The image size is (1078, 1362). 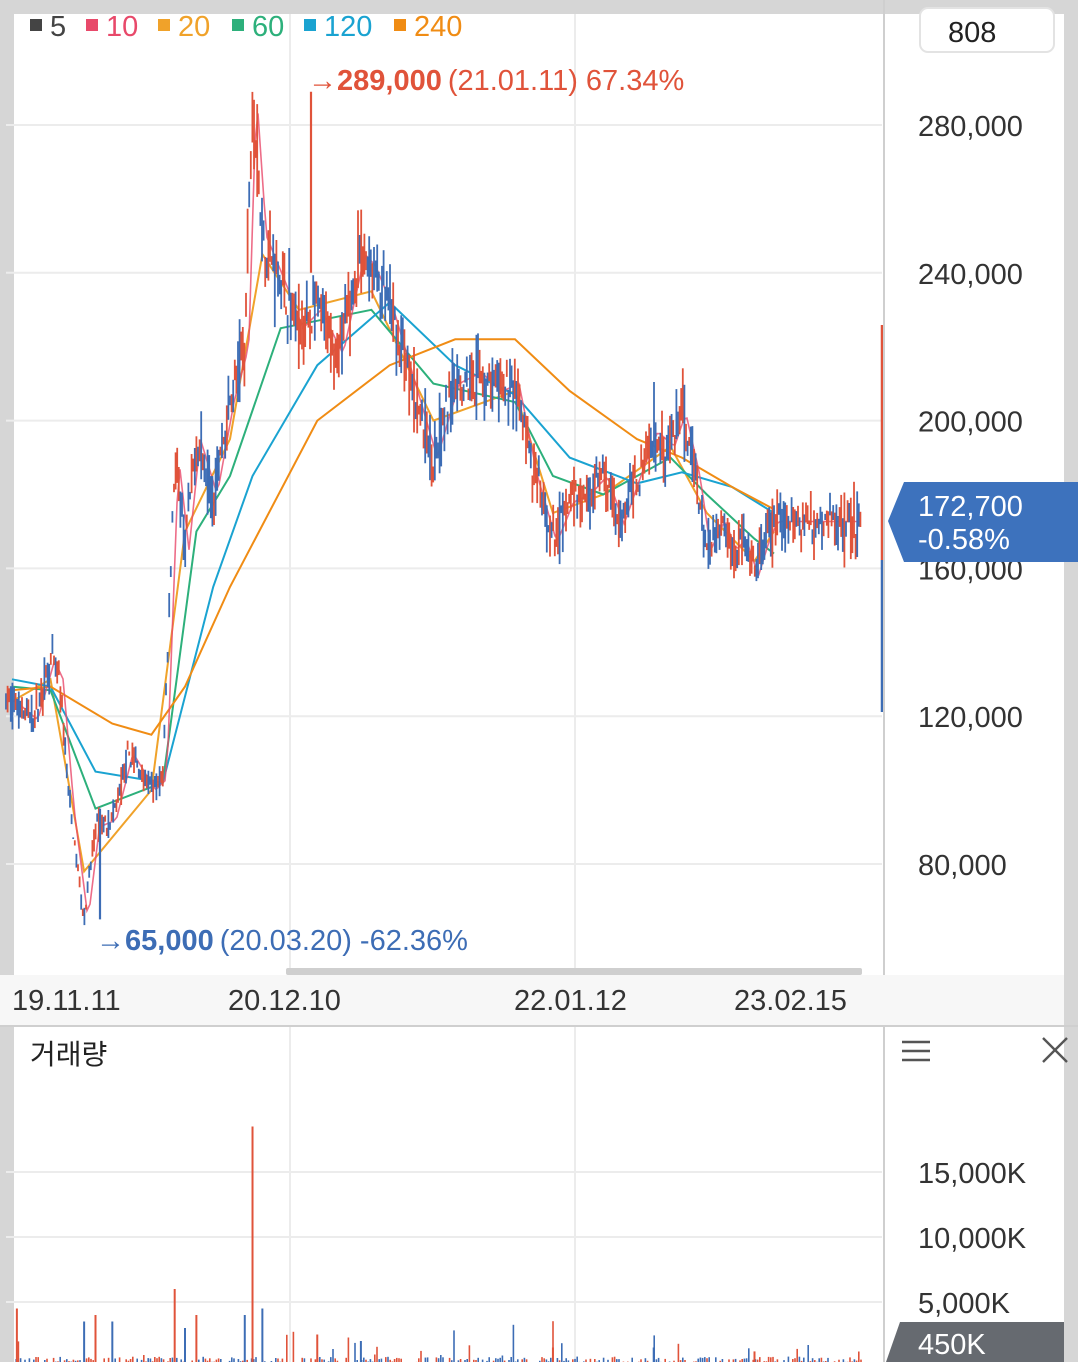 What do you see at coordinates (574, 971) in the screenshot?
I see `time-scrollbar` at bounding box center [574, 971].